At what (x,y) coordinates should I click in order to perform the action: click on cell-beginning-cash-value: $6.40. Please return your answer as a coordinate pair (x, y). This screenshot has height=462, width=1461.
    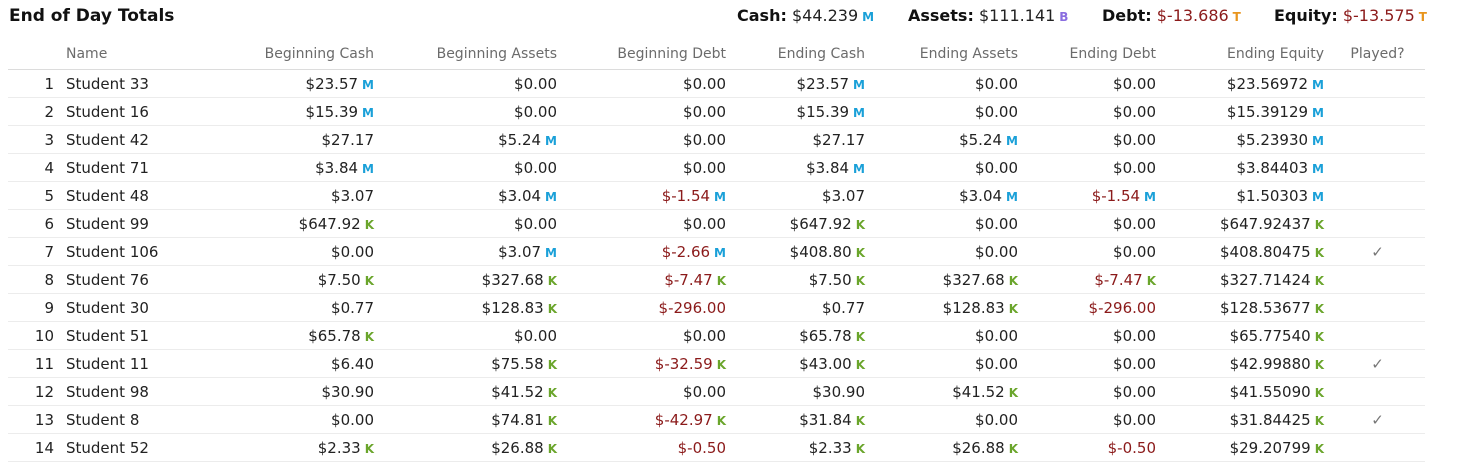
    Looking at the image, I should click on (352, 363).